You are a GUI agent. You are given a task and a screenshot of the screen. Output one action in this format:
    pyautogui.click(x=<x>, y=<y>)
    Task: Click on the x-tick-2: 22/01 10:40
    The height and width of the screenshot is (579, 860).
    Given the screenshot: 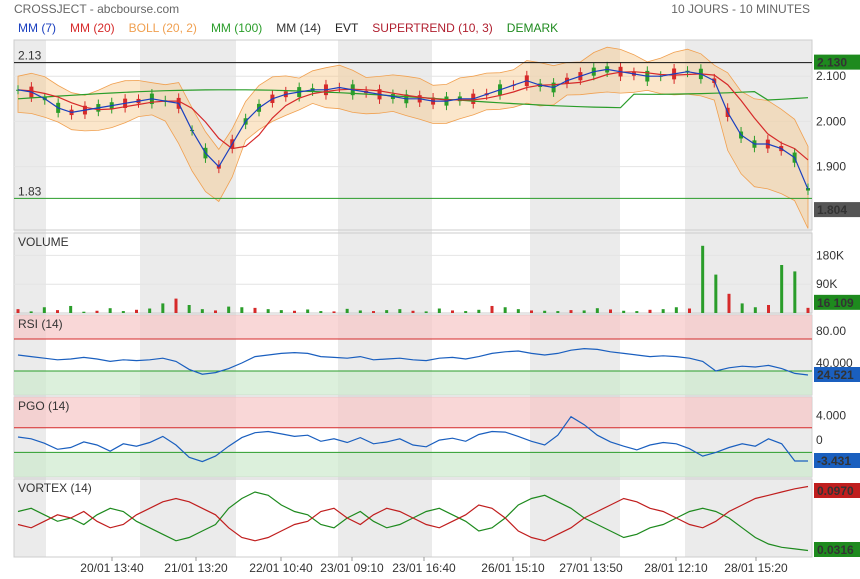 What is the action you would take?
    pyautogui.click(x=281, y=568)
    